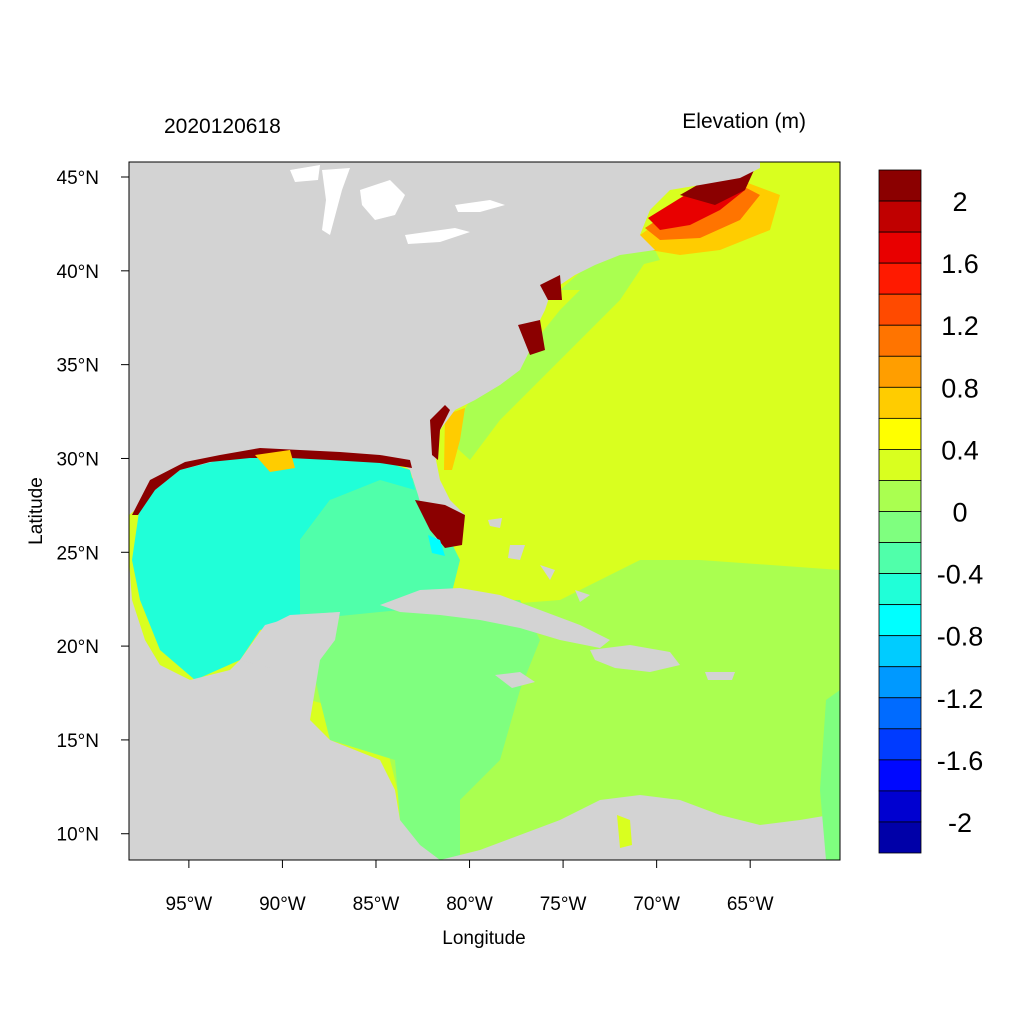 This screenshot has height=1024, width=1024. What do you see at coordinates (440, 524) in the screenshot?
I see `south-florida-surge` at bounding box center [440, 524].